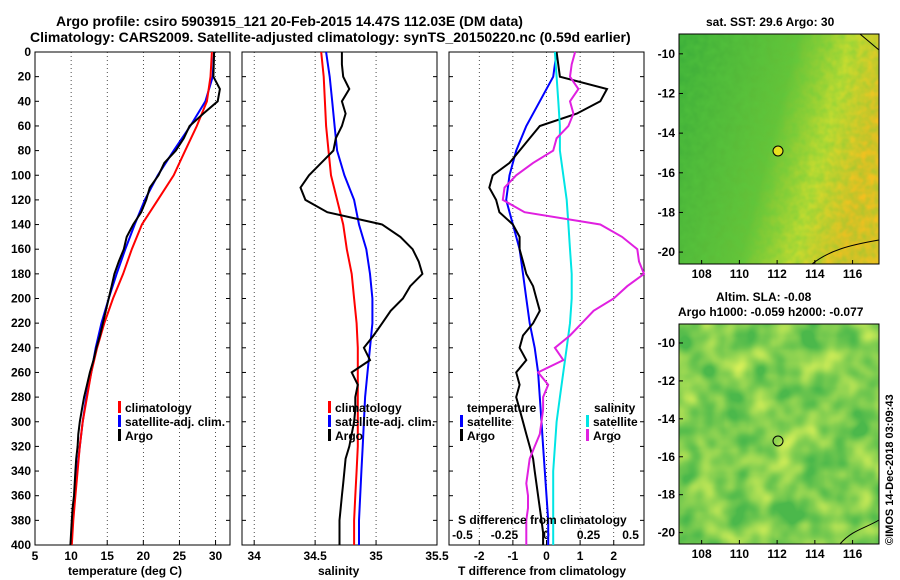  What do you see at coordinates (531, 298) in the screenshot?
I see `tdiff-satellite-line` at bounding box center [531, 298].